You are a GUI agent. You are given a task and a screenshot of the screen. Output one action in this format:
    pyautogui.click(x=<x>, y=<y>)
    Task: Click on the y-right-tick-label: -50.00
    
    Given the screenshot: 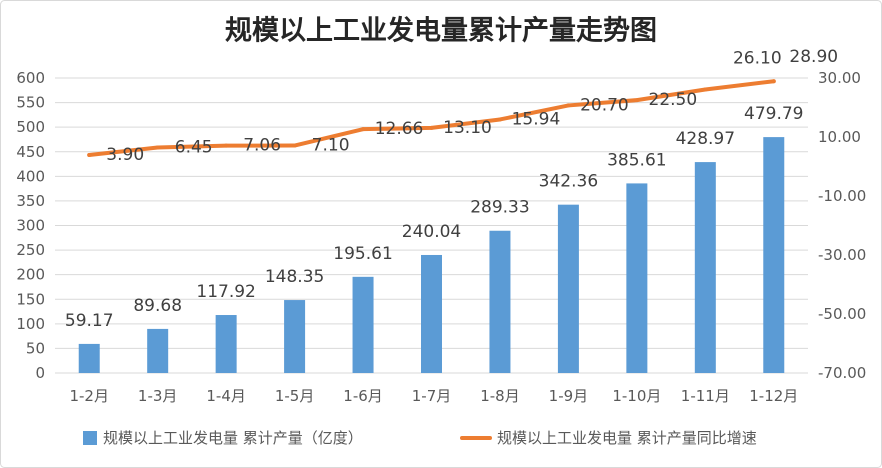 What is the action you would take?
    pyautogui.click(x=842, y=314)
    